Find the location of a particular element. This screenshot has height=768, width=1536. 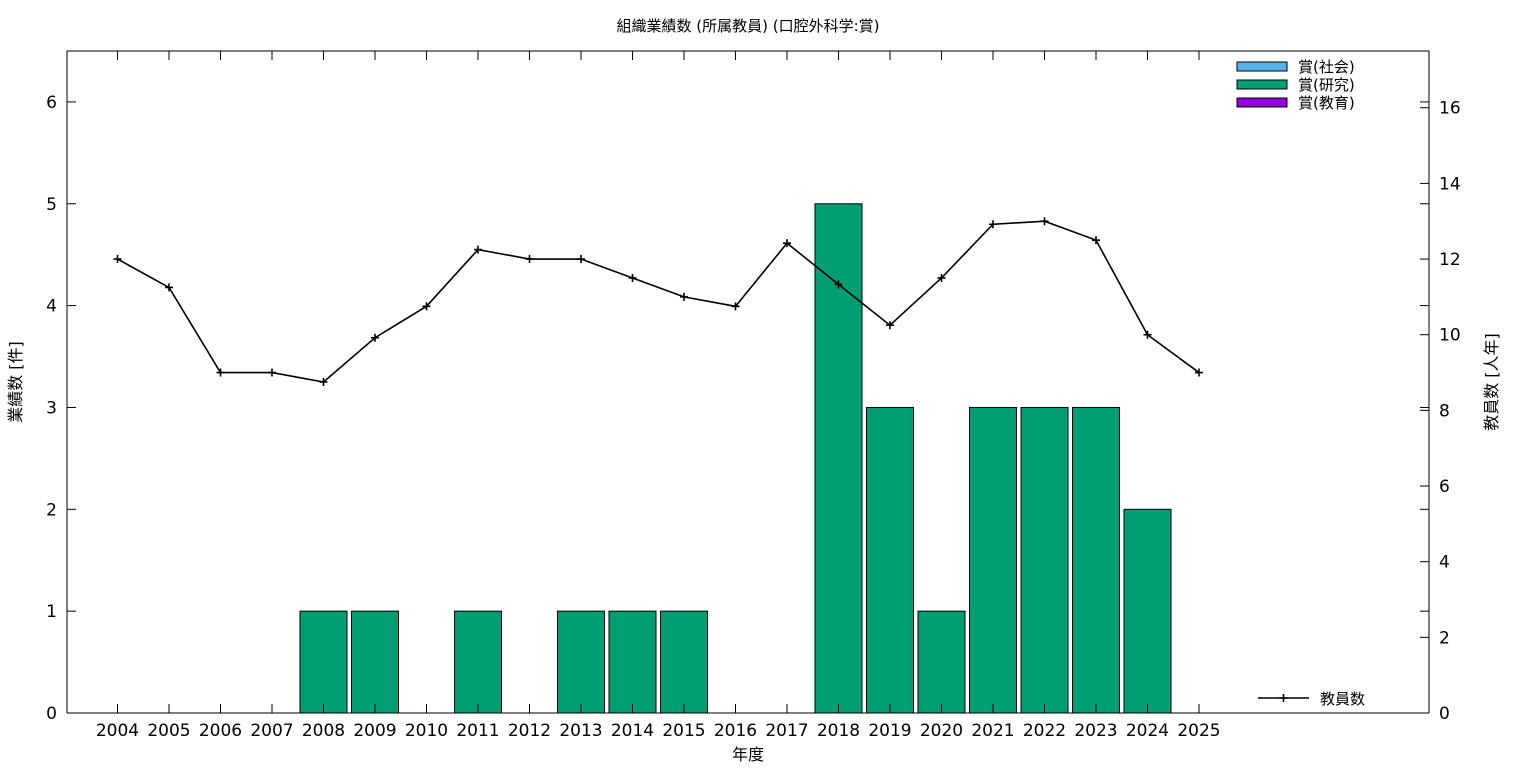

x-tick-label: 2018 is located at coordinates (838, 731).